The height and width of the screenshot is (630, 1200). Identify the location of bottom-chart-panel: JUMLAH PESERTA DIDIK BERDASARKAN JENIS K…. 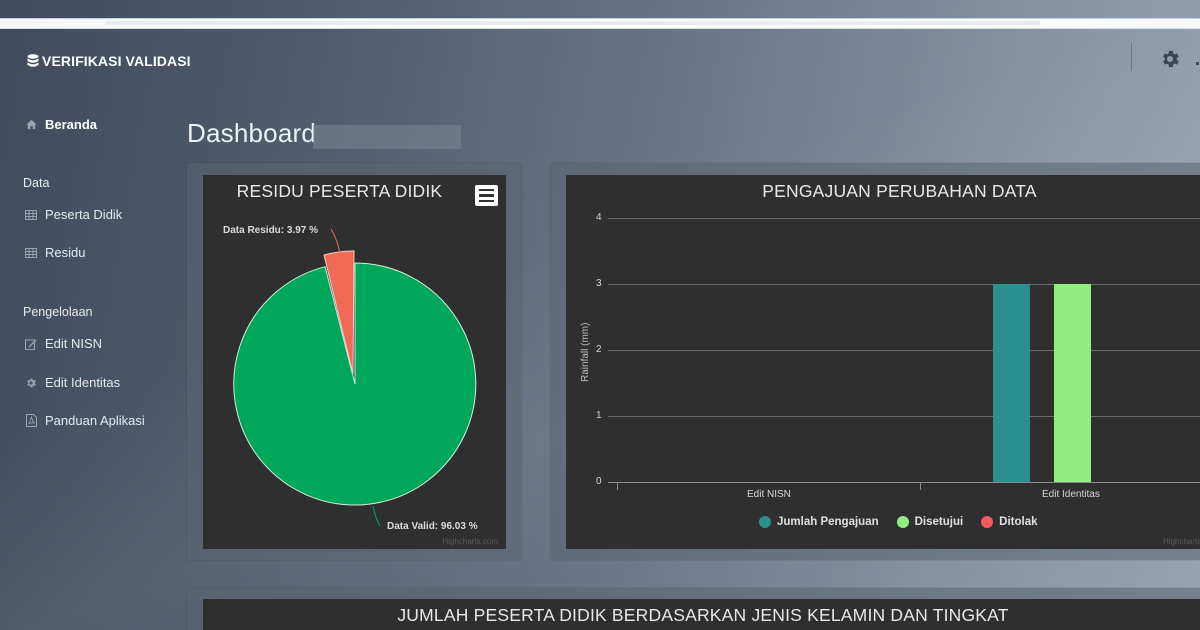
(693, 609).